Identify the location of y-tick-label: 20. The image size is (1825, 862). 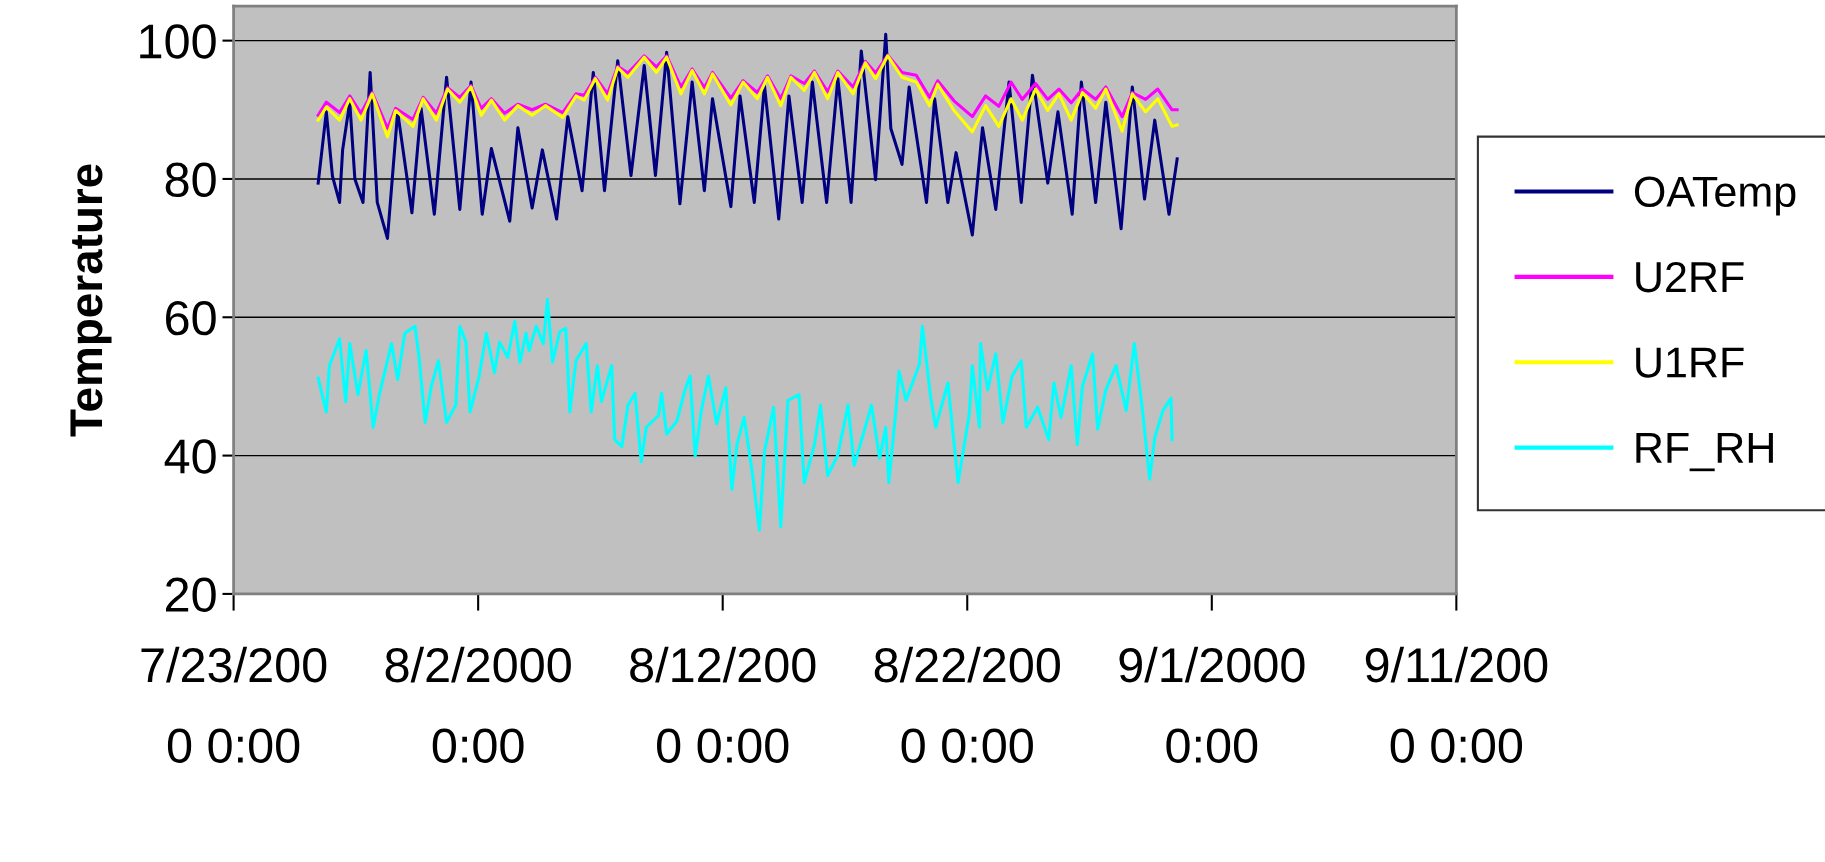
(191, 595).